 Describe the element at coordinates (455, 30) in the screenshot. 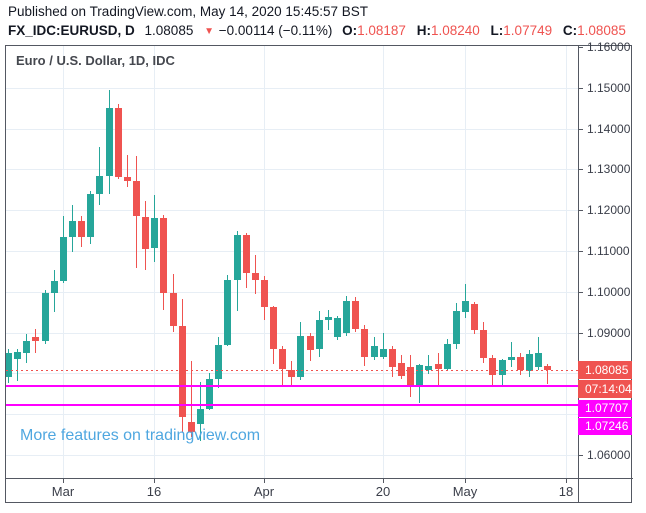

I see `high-value: 1.08240` at that location.